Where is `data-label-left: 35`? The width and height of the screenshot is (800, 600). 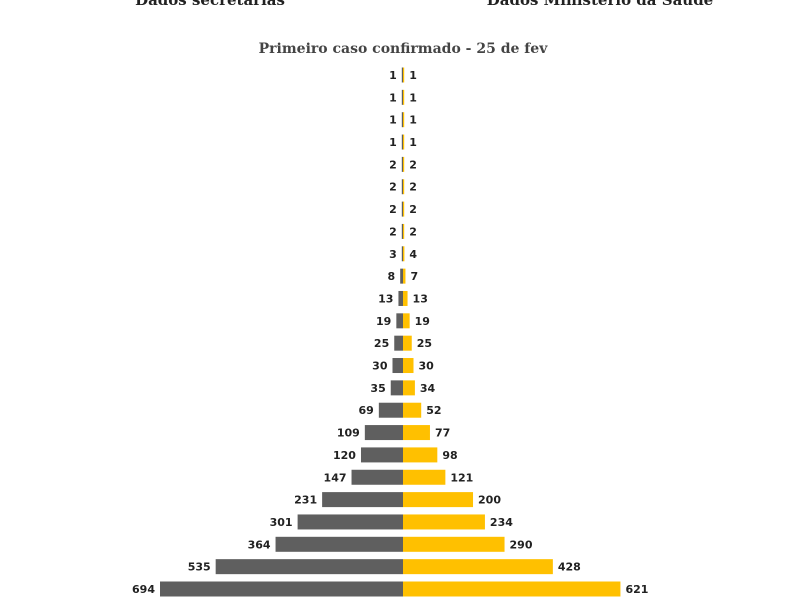
data-label-left: 35 is located at coordinates (377, 388).